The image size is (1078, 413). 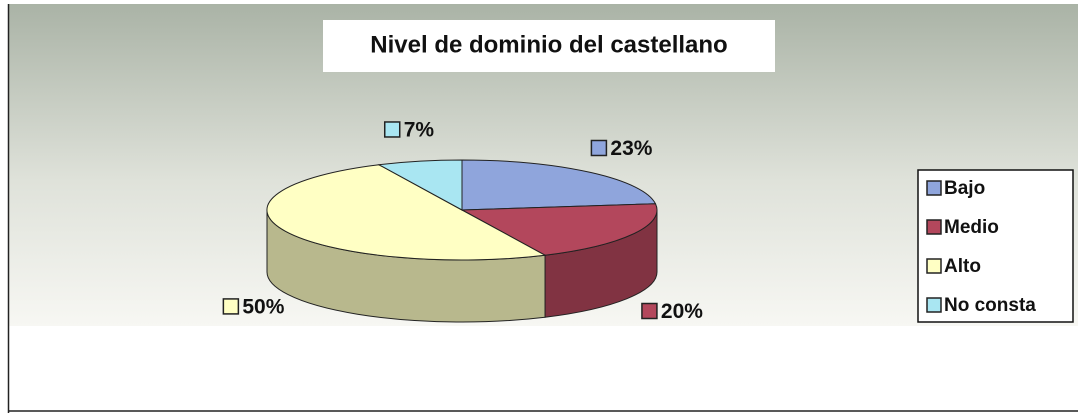 I want to click on data-label: 7%, so click(x=419, y=130).